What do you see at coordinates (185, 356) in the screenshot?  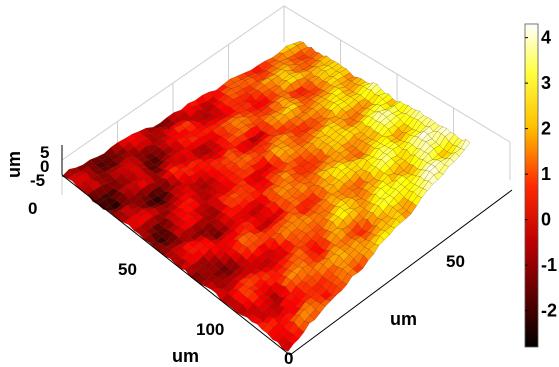 I see `x-axis-label: um` at bounding box center [185, 356].